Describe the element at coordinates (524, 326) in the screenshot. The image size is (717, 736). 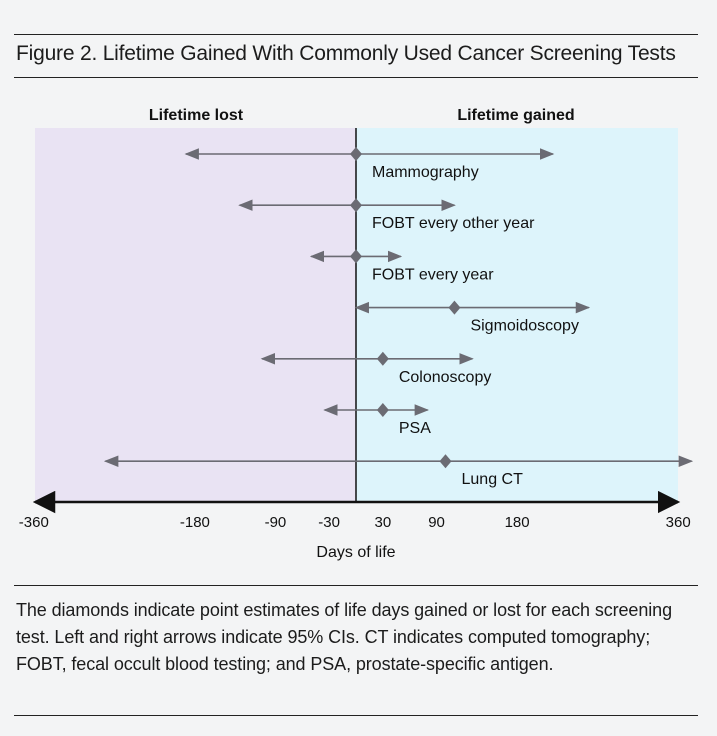
I see `test-label: Sigmoidoscopy` at that location.